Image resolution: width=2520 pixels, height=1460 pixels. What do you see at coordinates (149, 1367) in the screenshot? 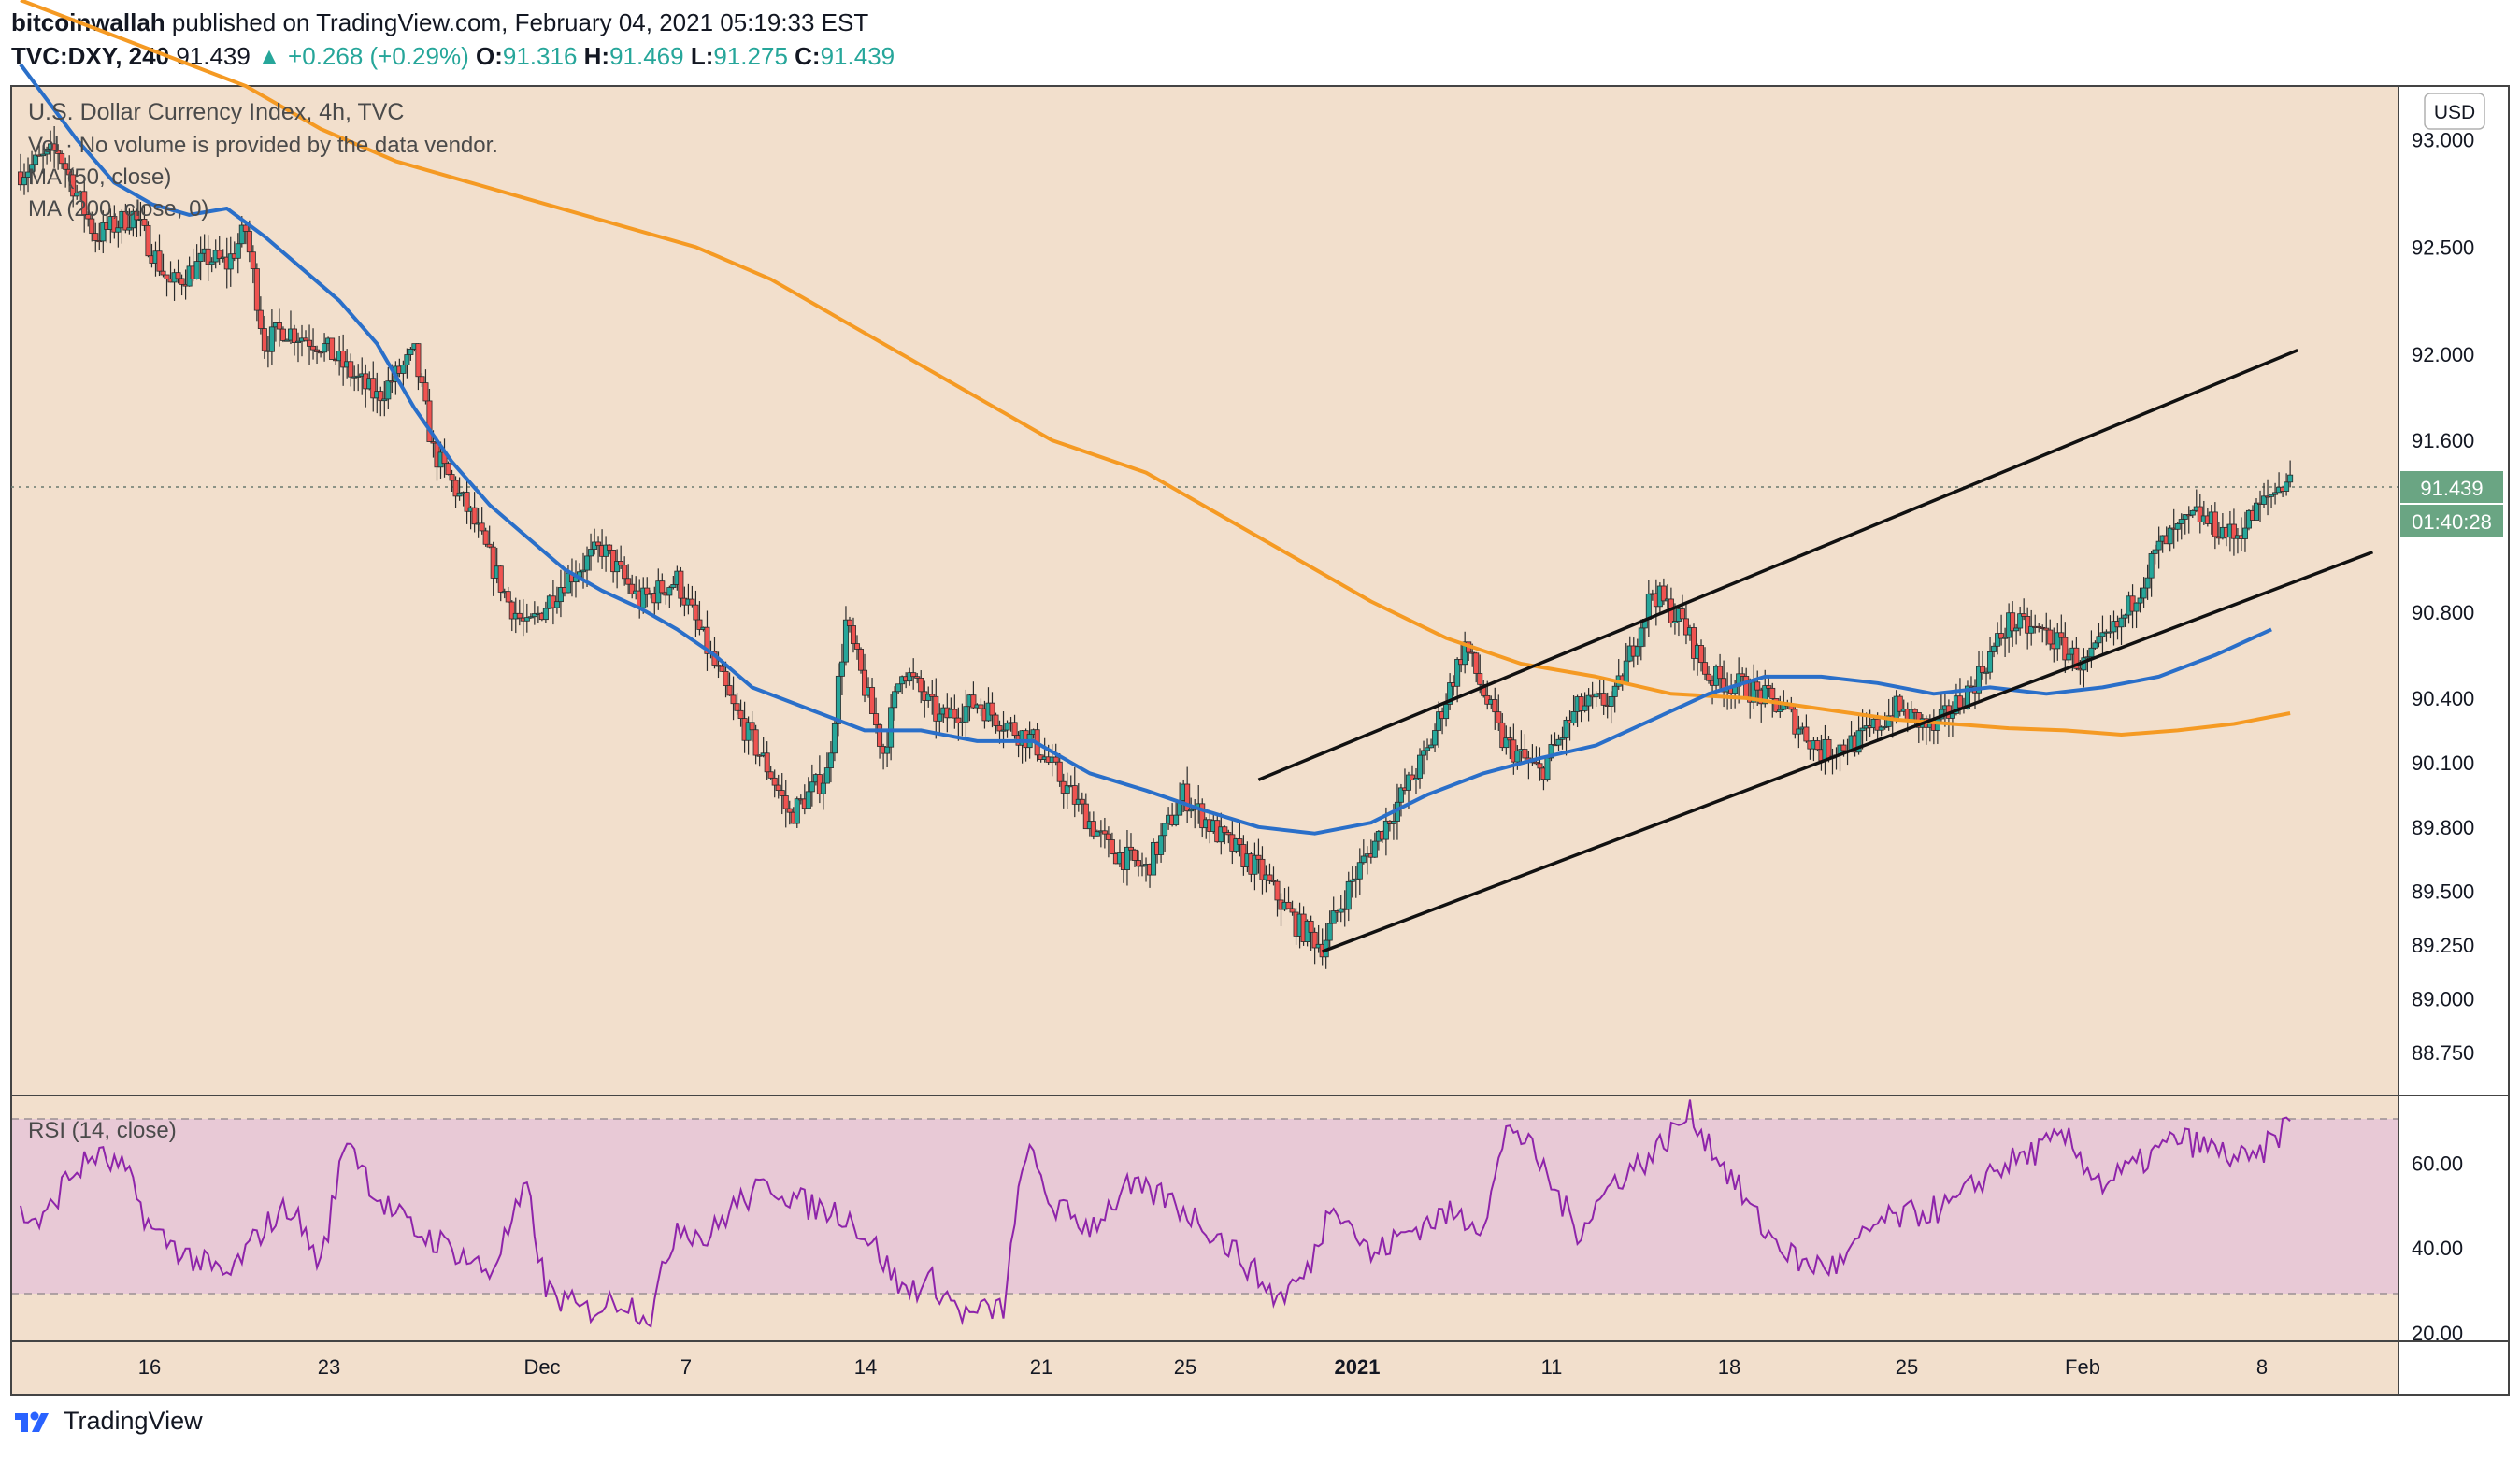
I see `time-tick-label: 16` at bounding box center [149, 1367].